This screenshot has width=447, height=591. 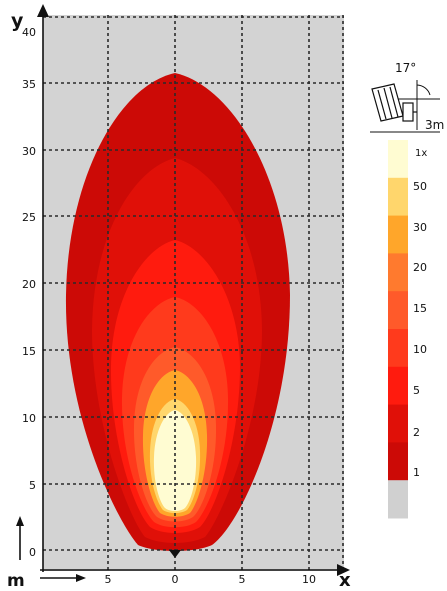 I want to click on y-tick-label: 25, so click(x=29, y=217).